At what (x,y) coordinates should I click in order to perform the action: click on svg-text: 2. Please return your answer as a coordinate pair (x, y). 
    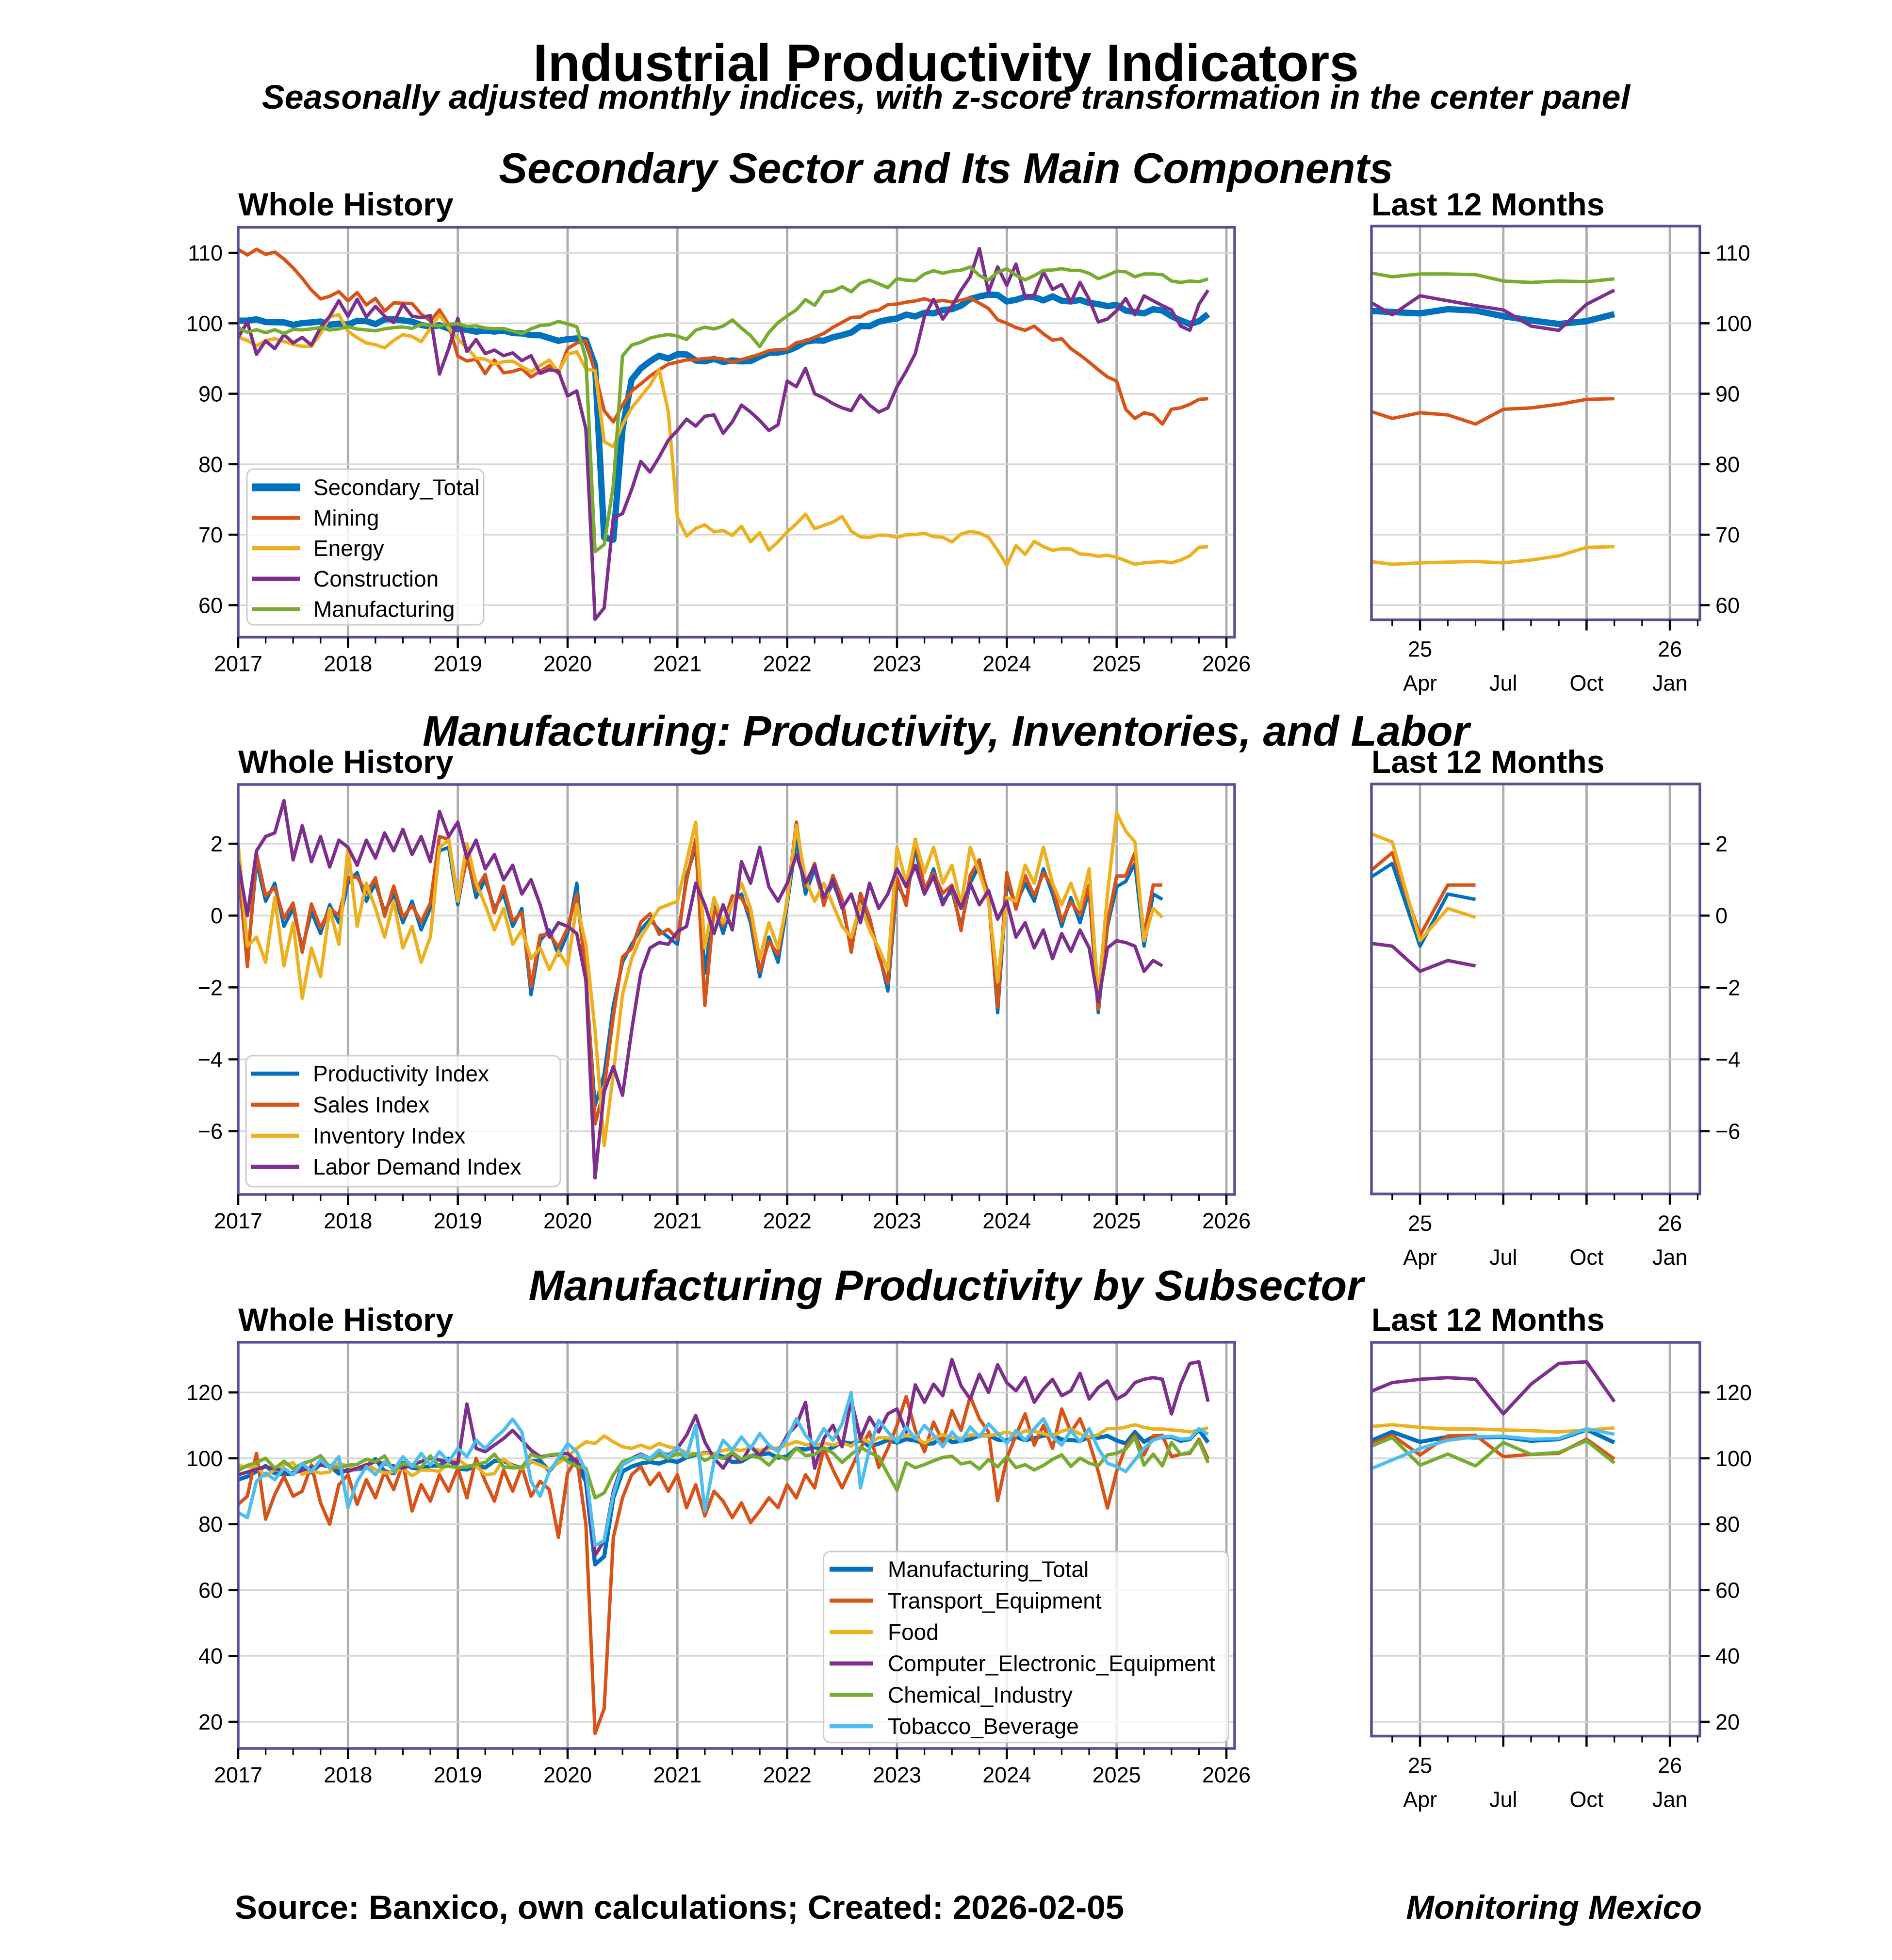
    Looking at the image, I should click on (1721, 844).